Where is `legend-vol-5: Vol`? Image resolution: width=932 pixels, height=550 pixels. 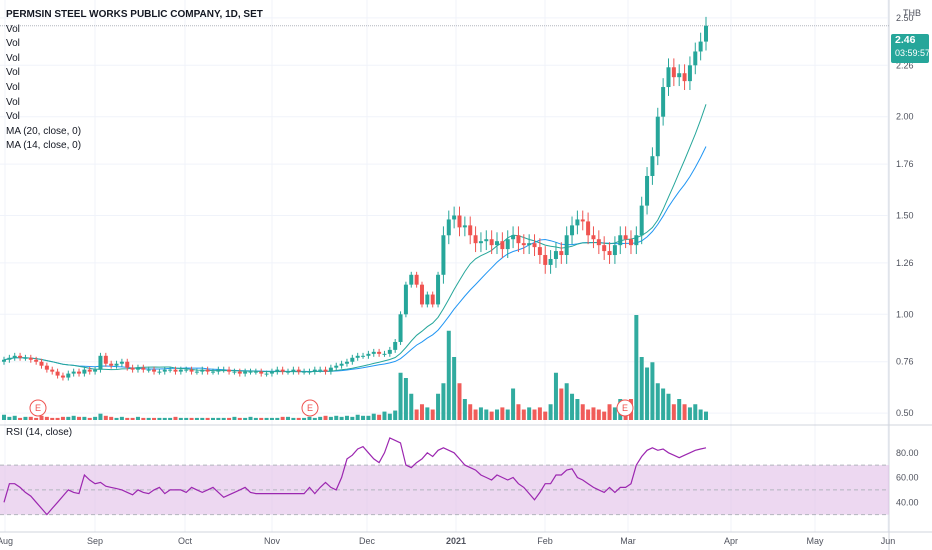 legend-vol-5: Vol is located at coordinates (13, 87).